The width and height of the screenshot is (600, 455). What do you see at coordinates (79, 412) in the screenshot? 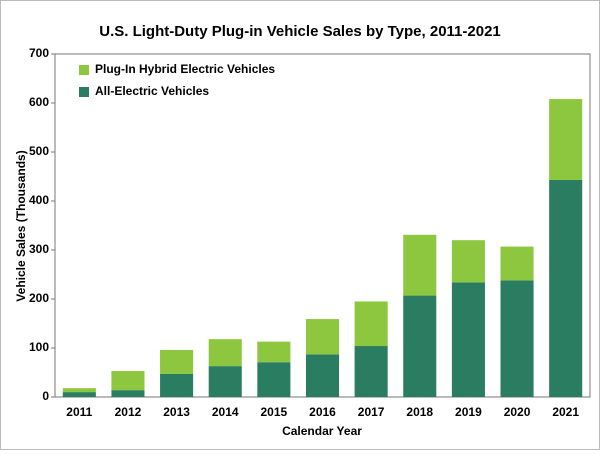
I see `x-tick-label: 2011` at bounding box center [79, 412].